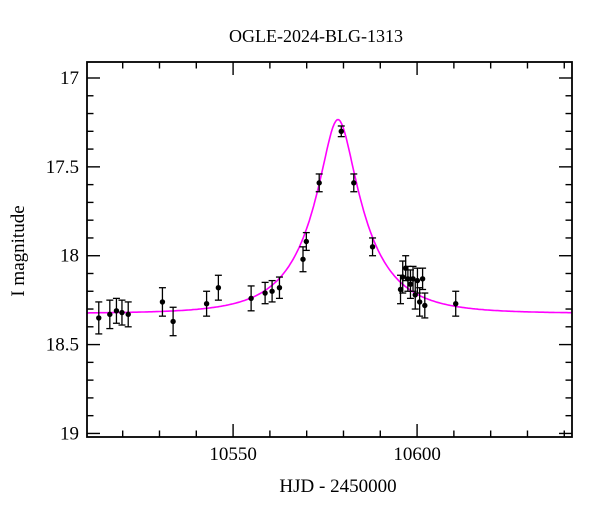 This screenshot has width=600, height=512. What do you see at coordinates (233, 454) in the screenshot?
I see `x-tick-label: 10550` at bounding box center [233, 454].